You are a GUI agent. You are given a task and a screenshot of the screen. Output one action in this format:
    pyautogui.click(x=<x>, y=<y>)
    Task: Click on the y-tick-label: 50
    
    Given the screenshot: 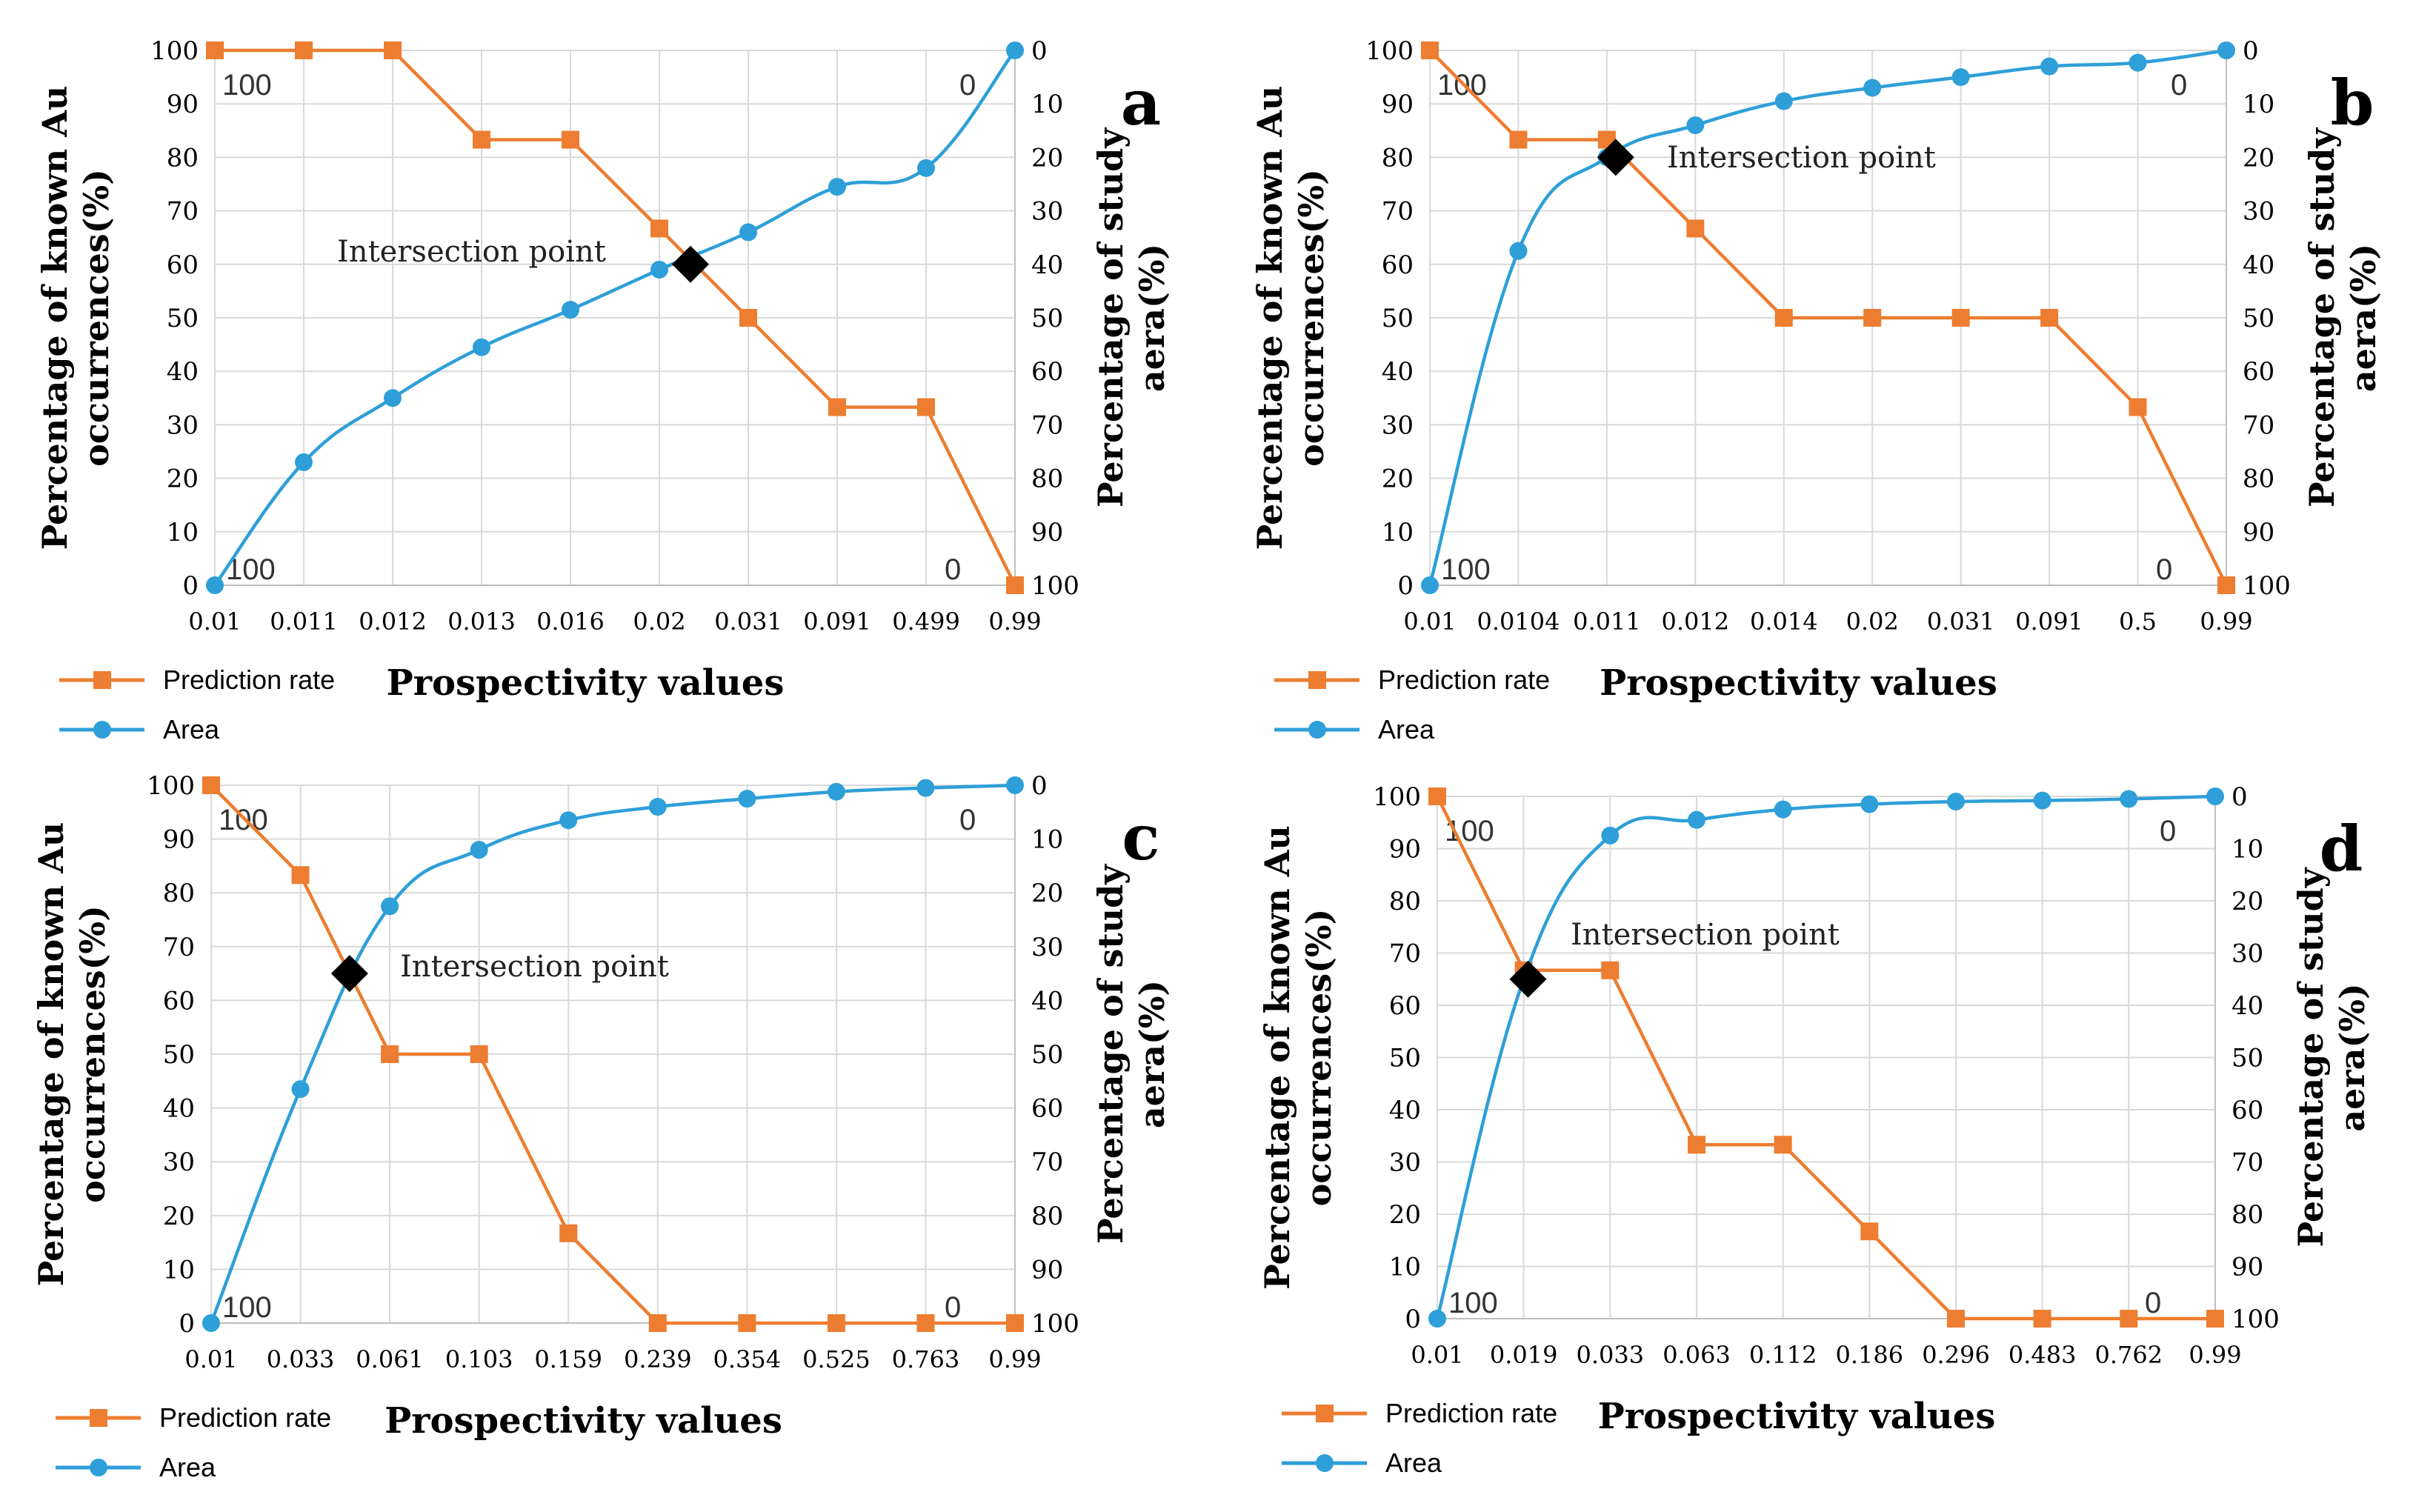 What is the action you would take?
    pyautogui.click(x=1405, y=1059)
    